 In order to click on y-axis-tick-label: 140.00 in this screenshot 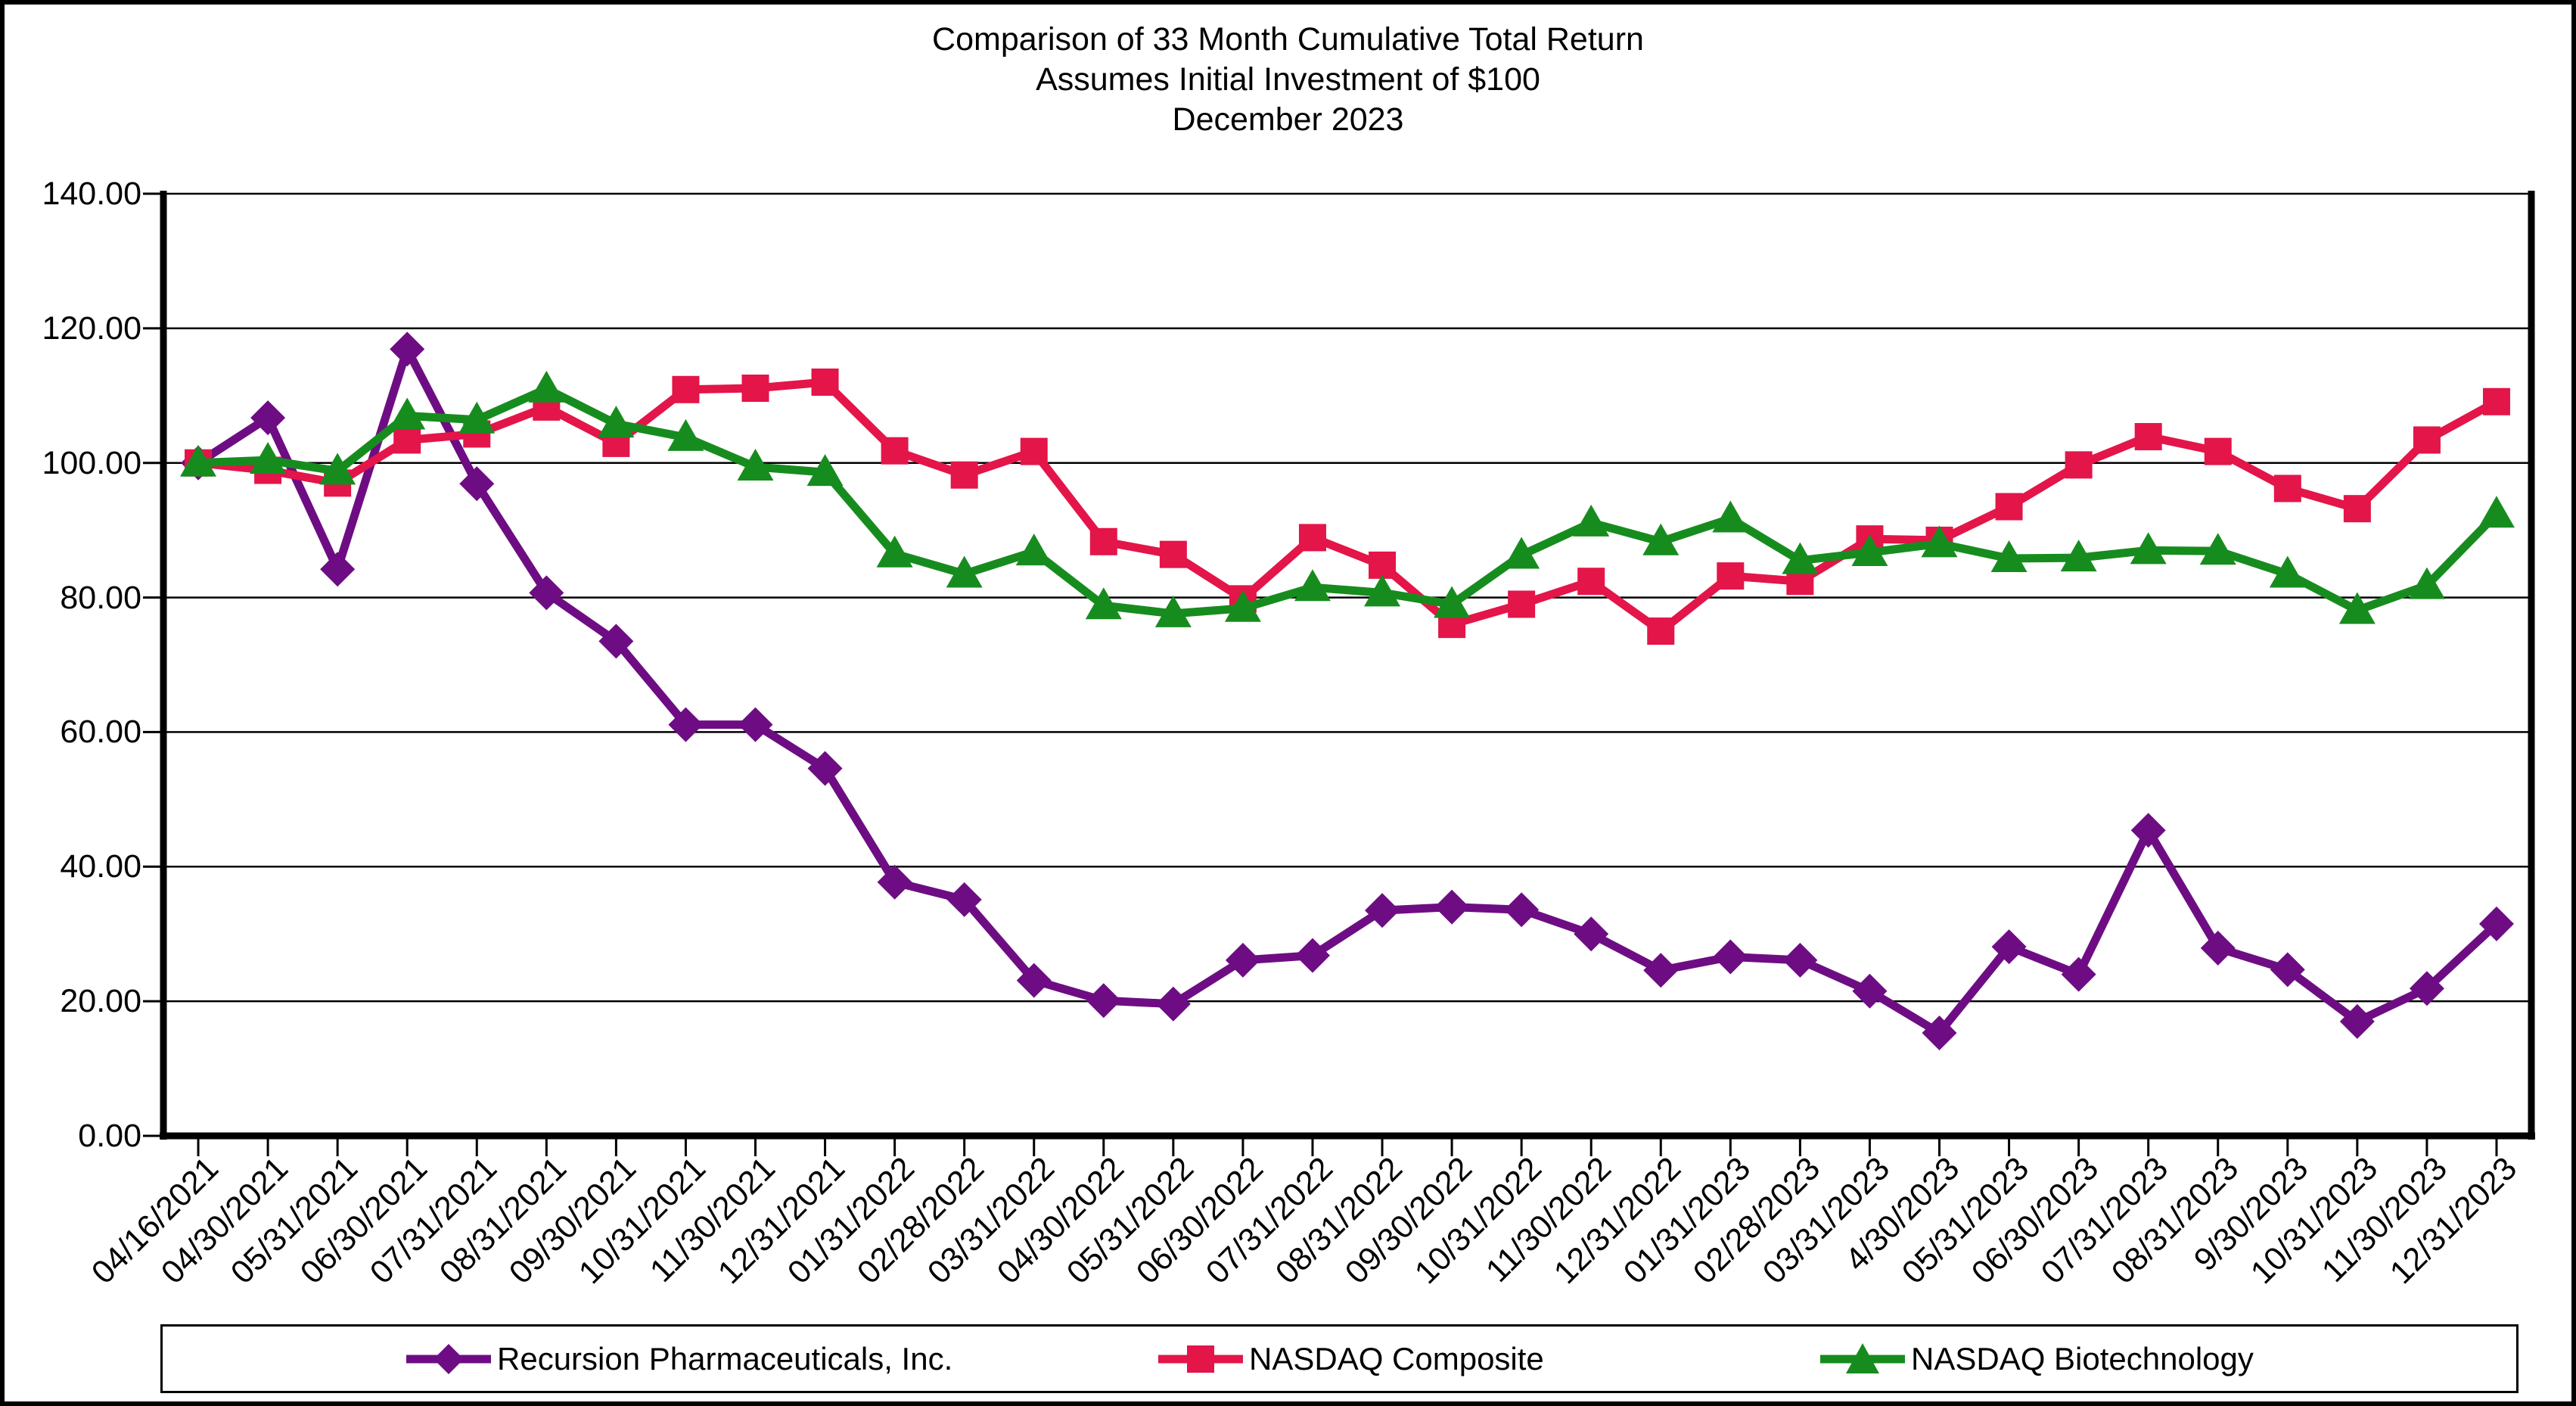, I will do `click(91, 194)`.